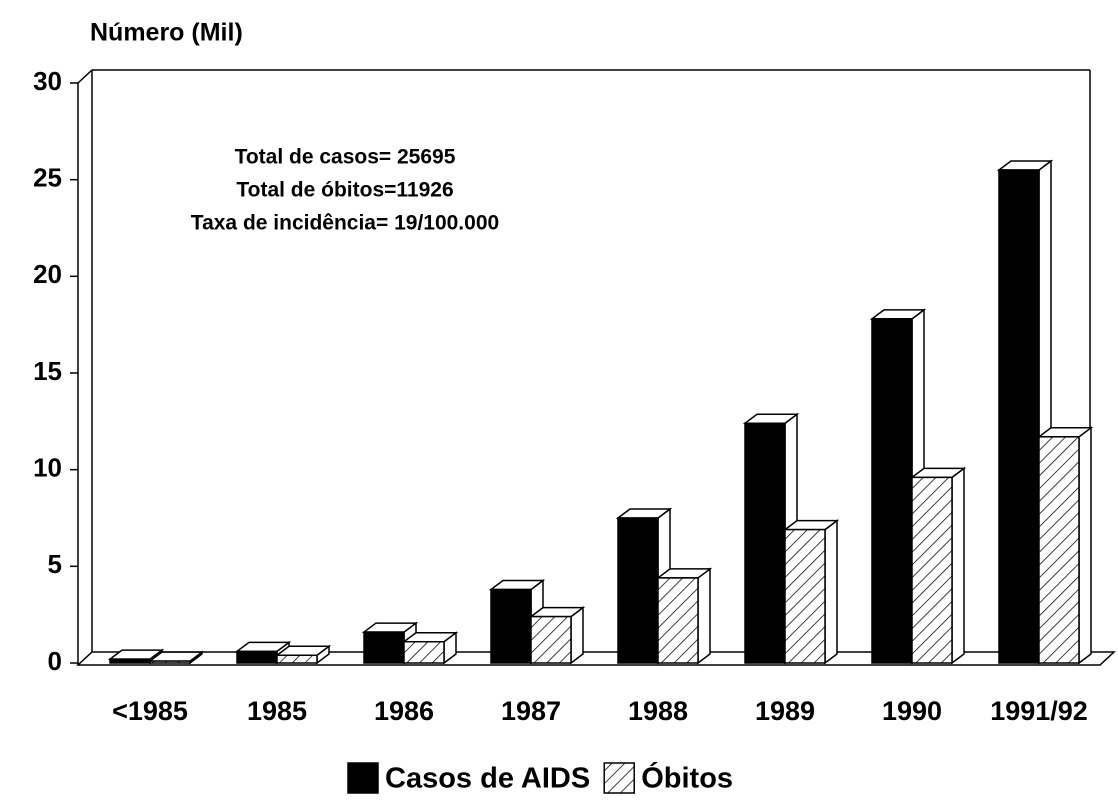 This screenshot has height=806, width=1118. What do you see at coordinates (150, 711) in the screenshot?
I see `x-tick-label: <1985` at bounding box center [150, 711].